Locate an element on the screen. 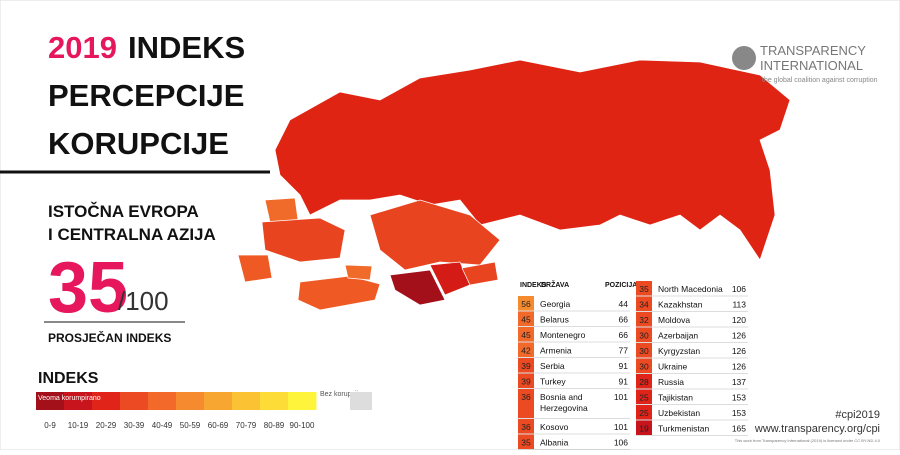 This screenshot has height=455, width=900. country: Kyrgyzstan is located at coordinates (679, 351).